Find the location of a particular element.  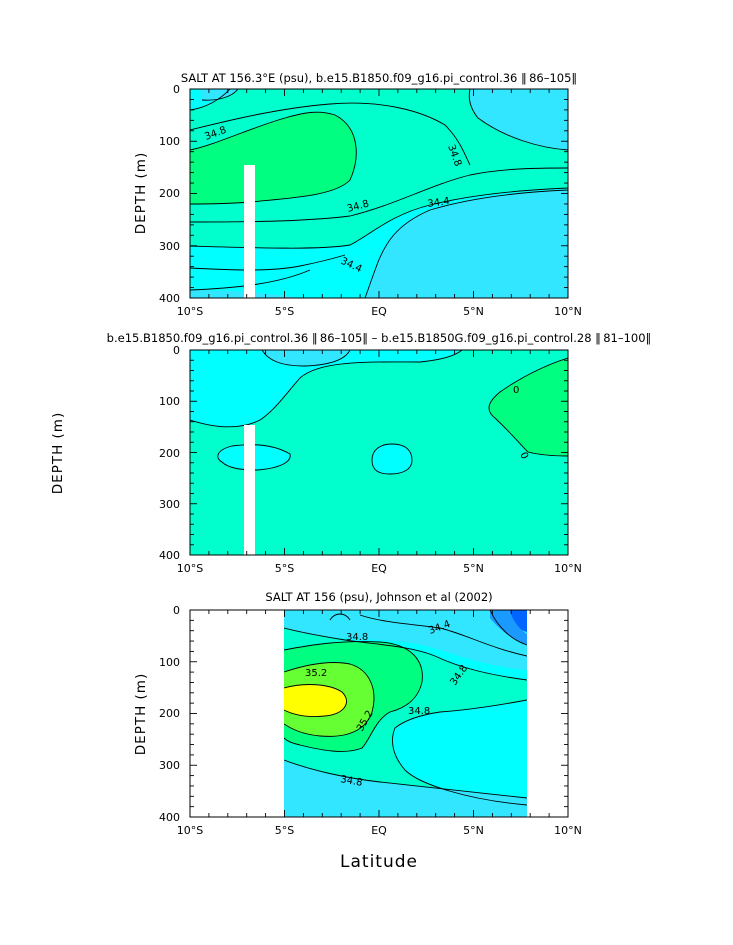

p2-xtick-1: 10°S is located at coordinates (190, 568).